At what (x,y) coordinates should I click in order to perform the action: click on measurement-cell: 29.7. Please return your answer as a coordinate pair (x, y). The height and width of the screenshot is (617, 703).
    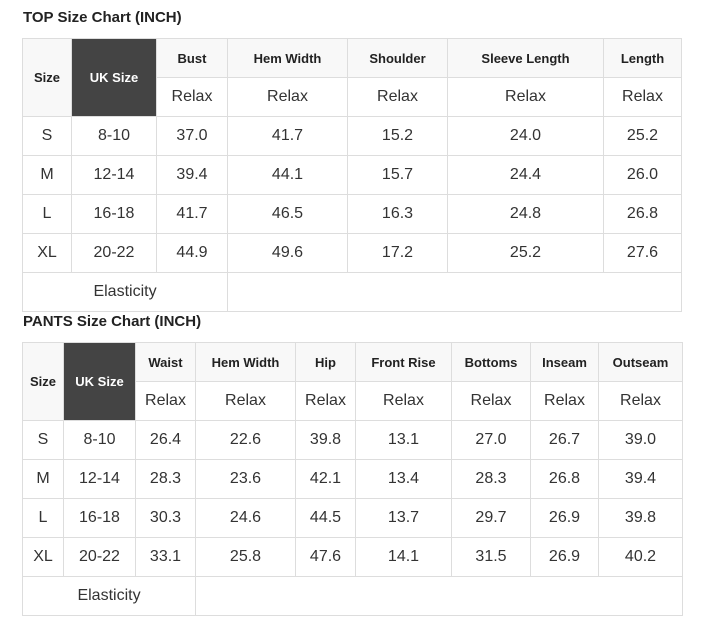
    Looking at the image, I should click on (491, 518).